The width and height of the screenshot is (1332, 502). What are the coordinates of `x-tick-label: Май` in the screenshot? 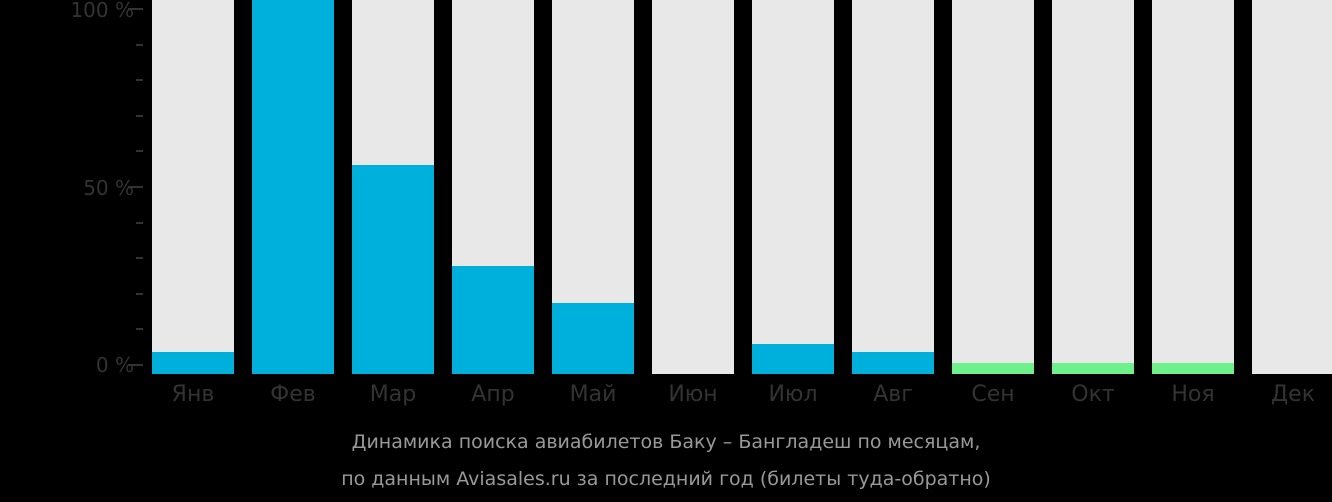 It's located at (593, 394).